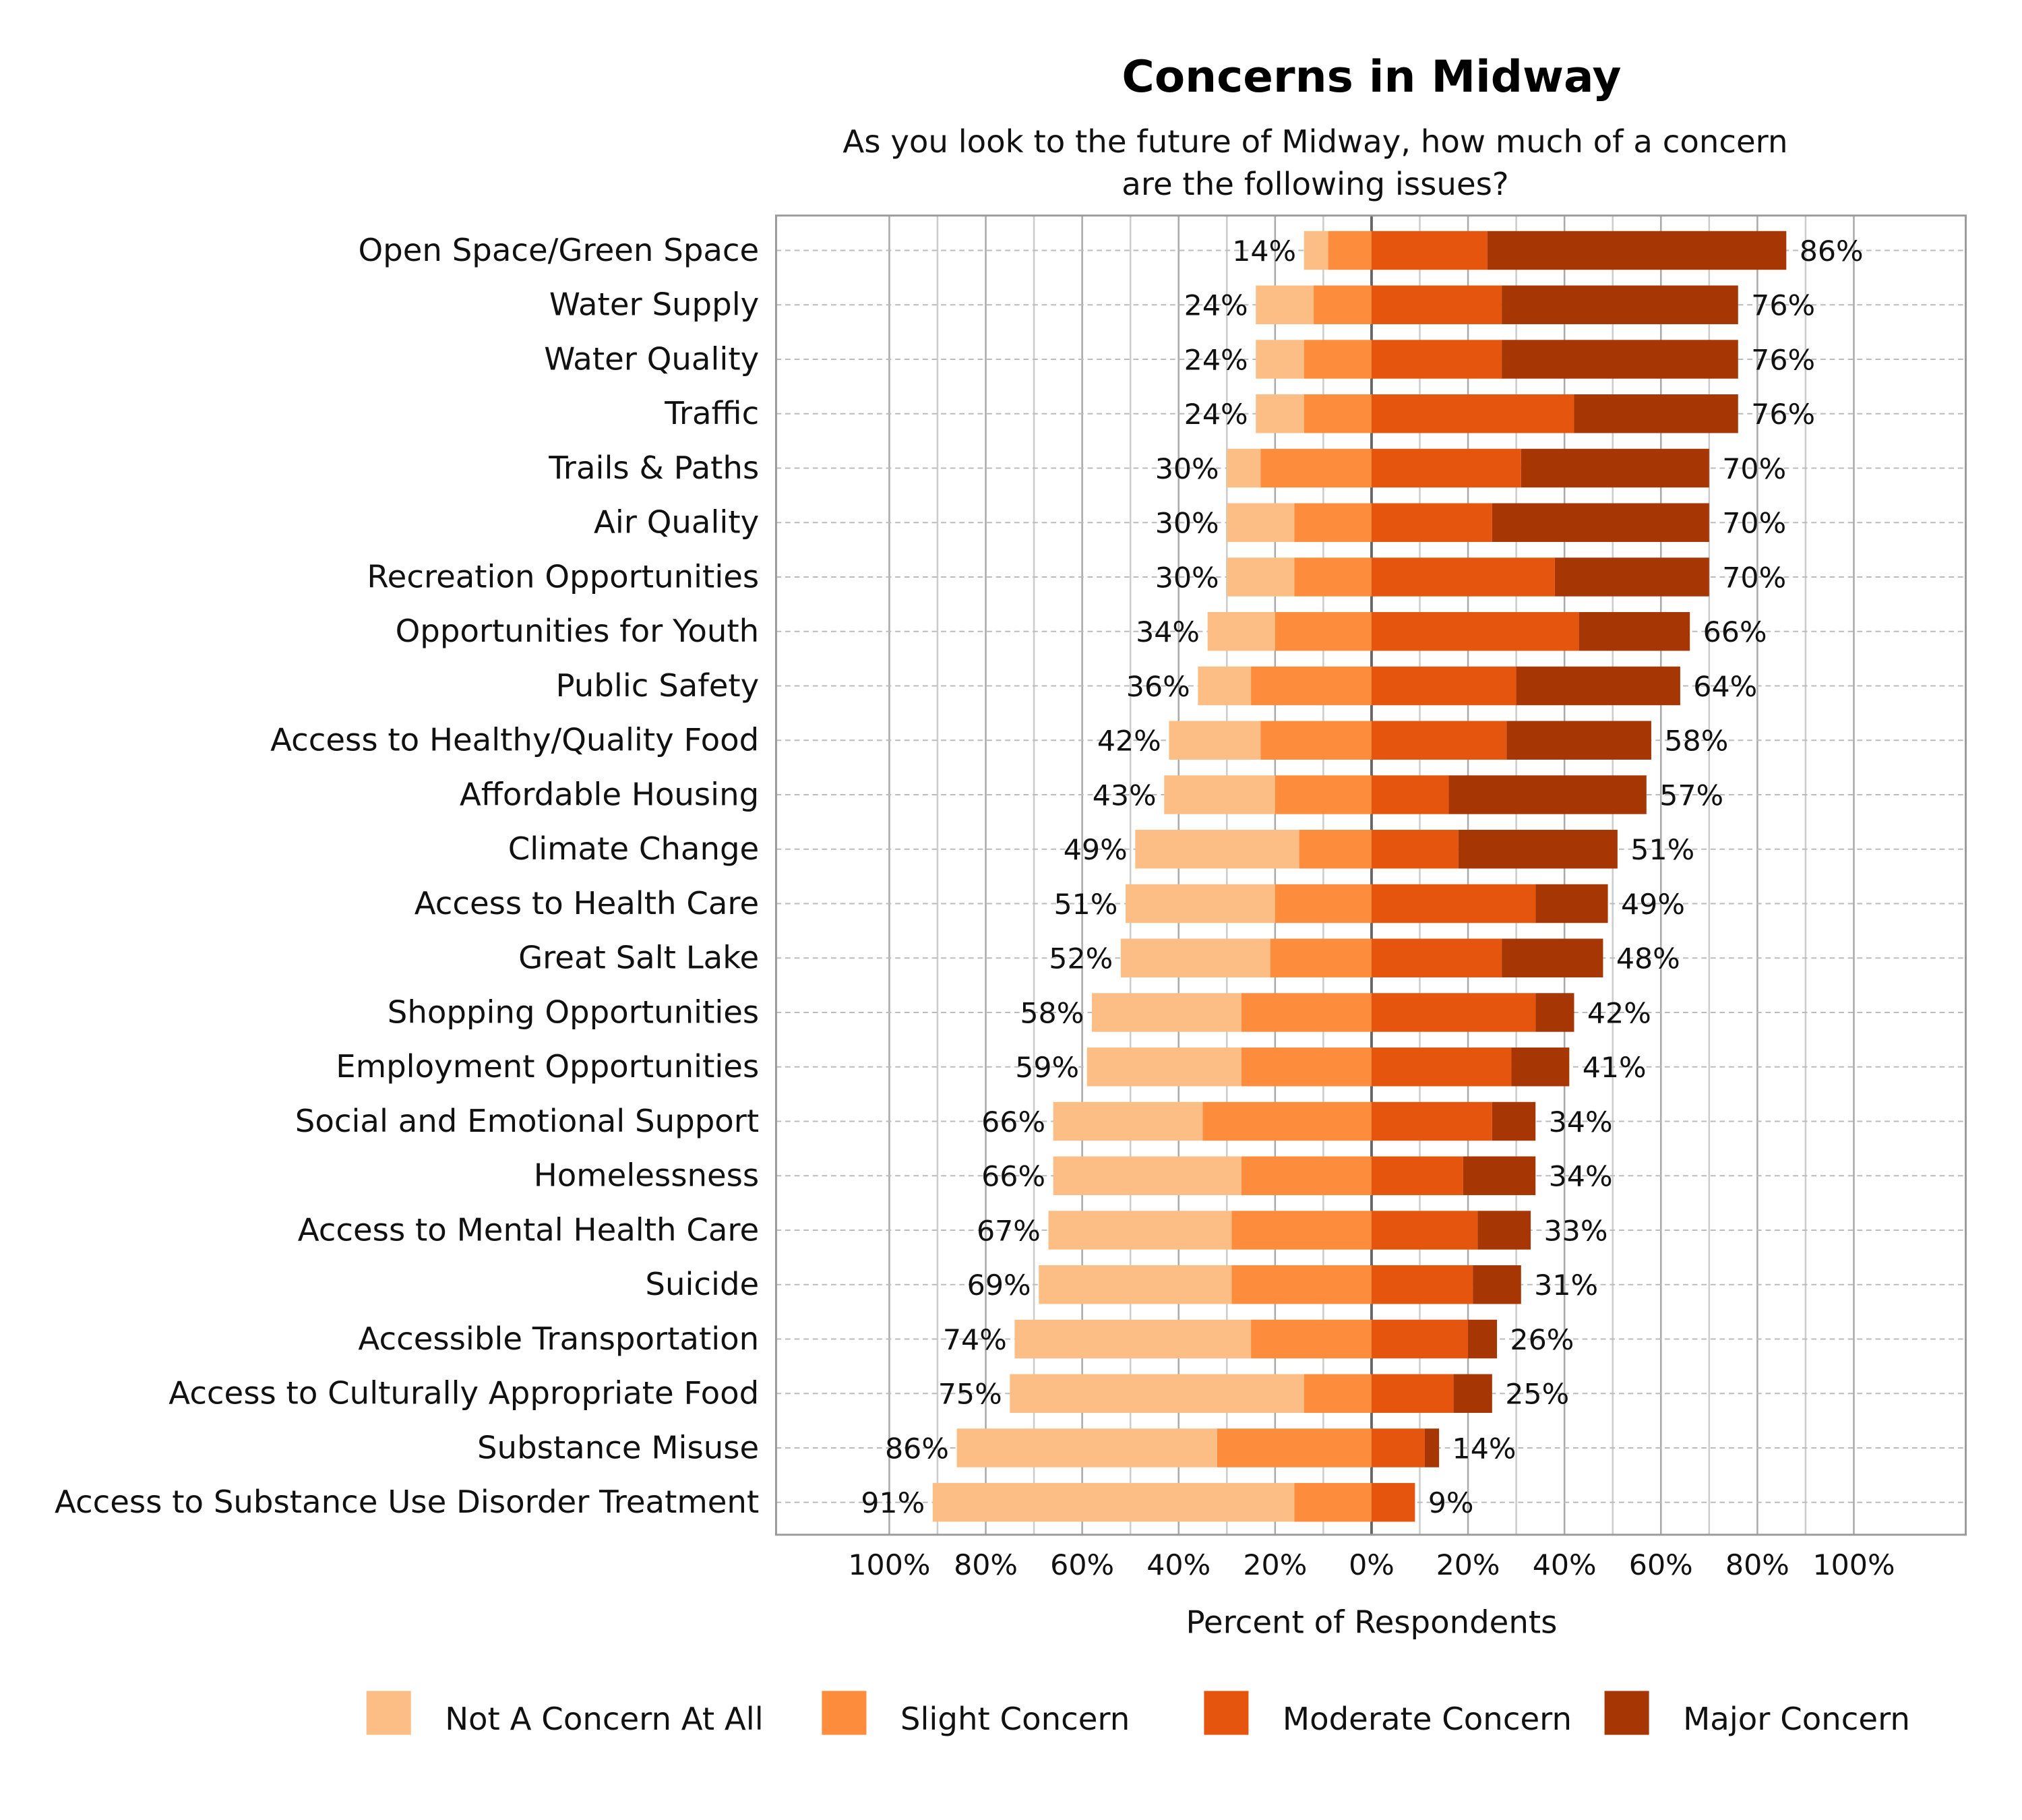 The height and width of the screenshot is (1820, 2022). Describe the element at coordinates (587, 903) in the screenshot. I see `category-label: Access to Health Care` at that location.